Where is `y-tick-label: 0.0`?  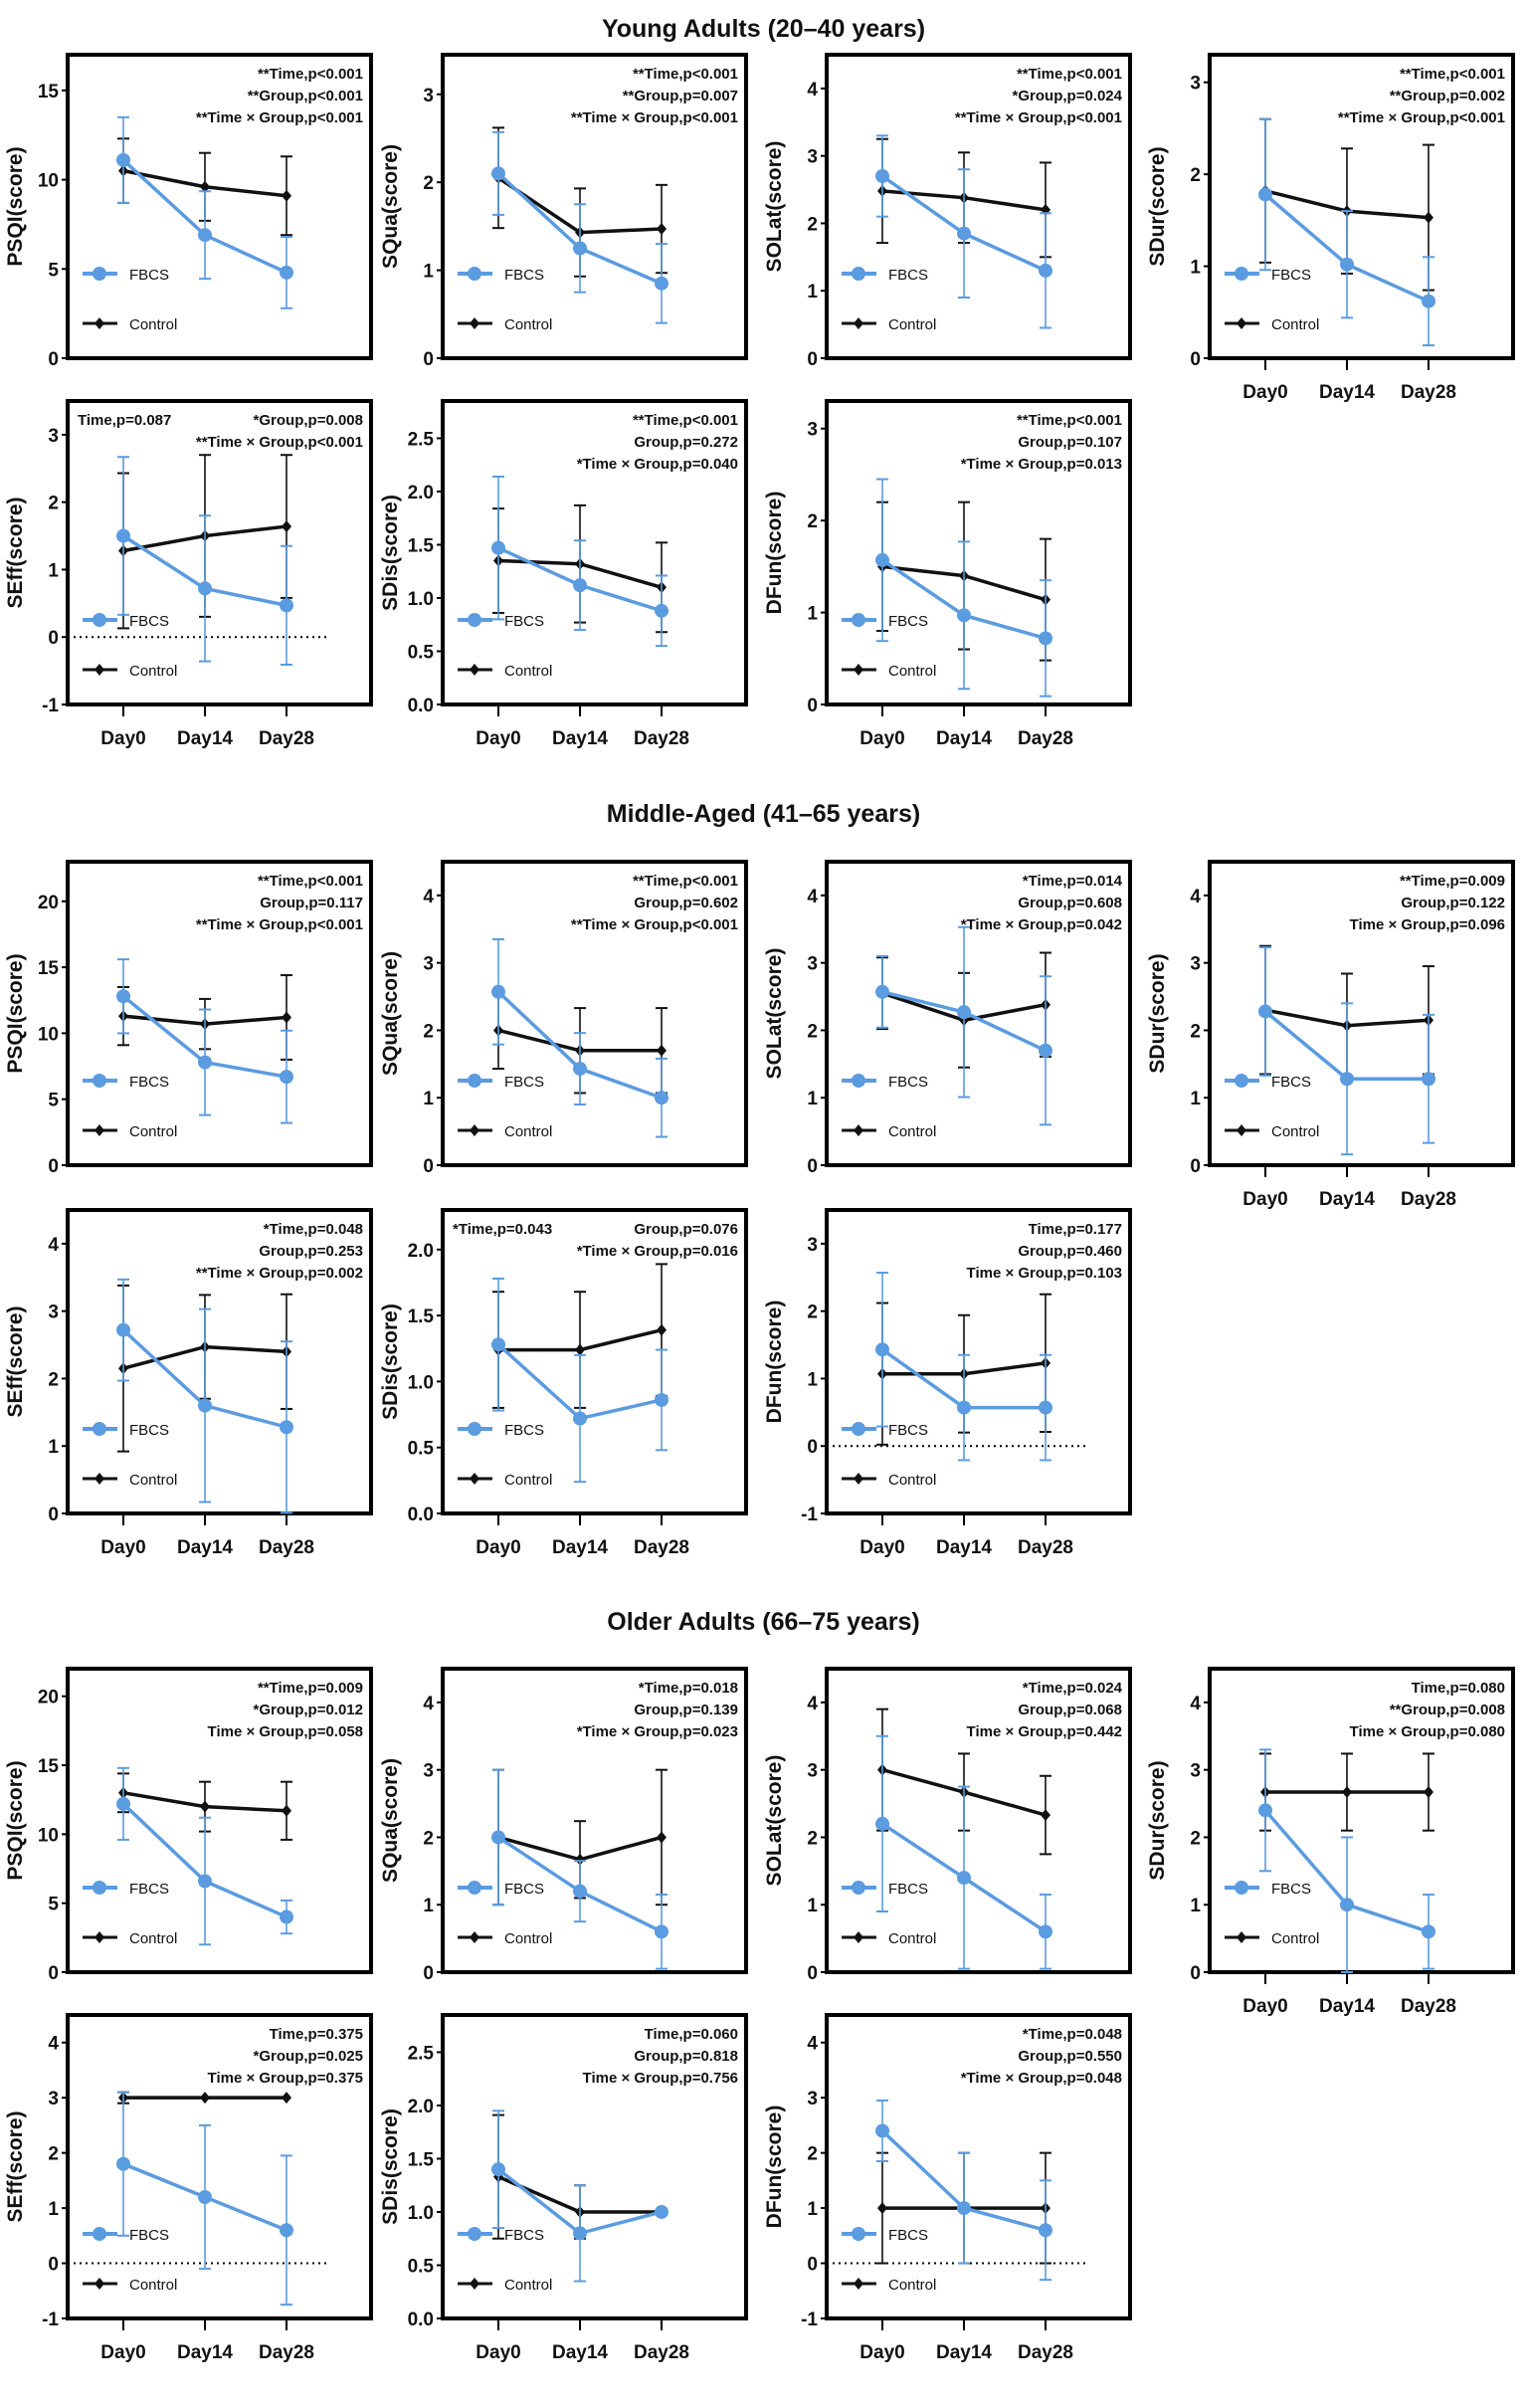
y-tick-label: 0.0 is located at coordinates (421, 1515).